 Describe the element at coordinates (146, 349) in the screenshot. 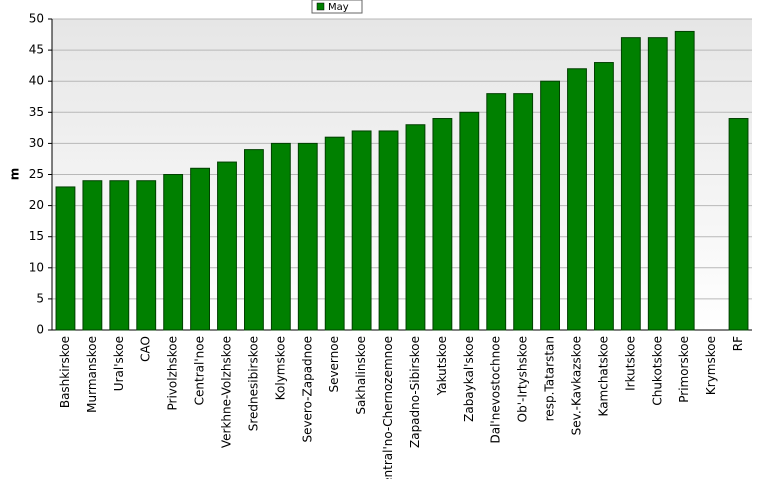

I see `x-tick-label: CAO` at that location.